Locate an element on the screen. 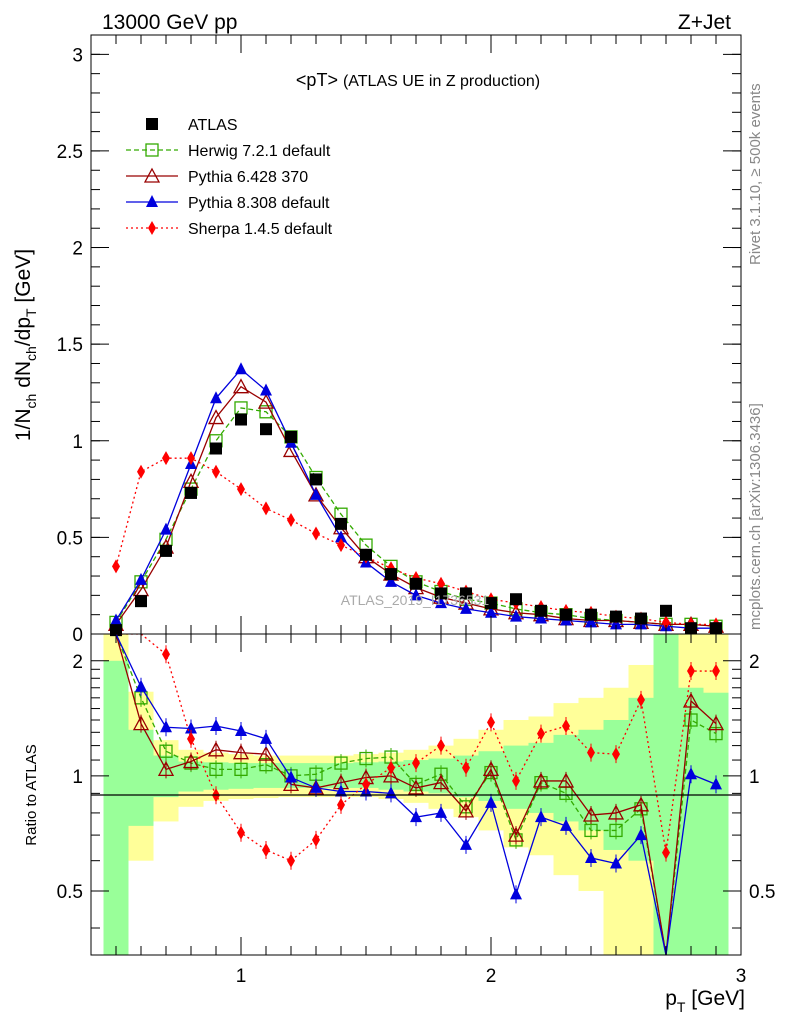 The height and width of the screenshot is (1024, 786). rivet-label: Rivet 3.1.10, ≥ 500k events is located at coordinates (755, 174).